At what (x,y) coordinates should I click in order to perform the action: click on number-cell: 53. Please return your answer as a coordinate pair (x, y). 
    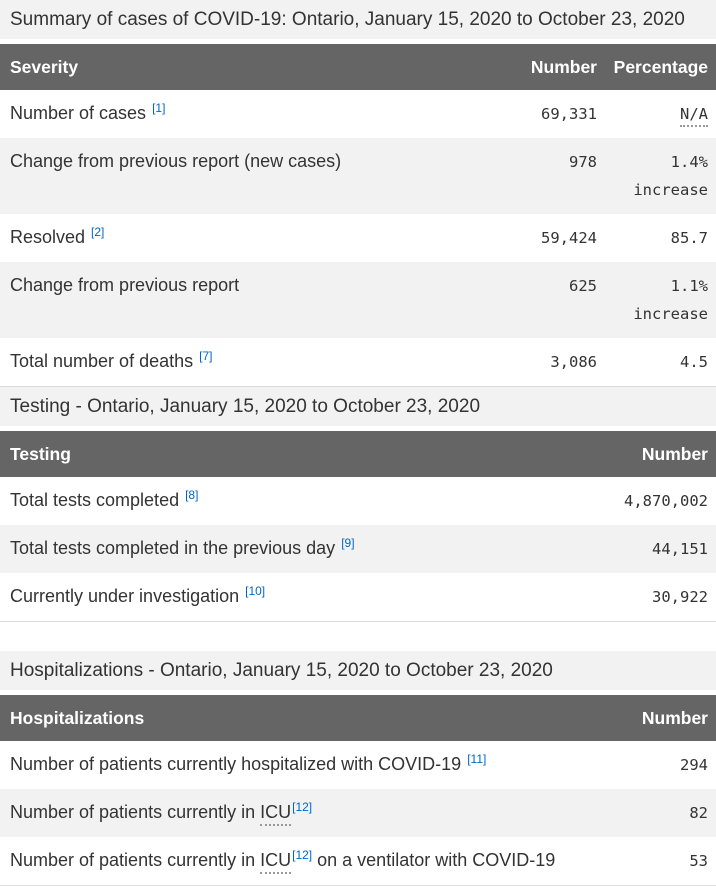
    Looking at the image, I should click on (698, 861).